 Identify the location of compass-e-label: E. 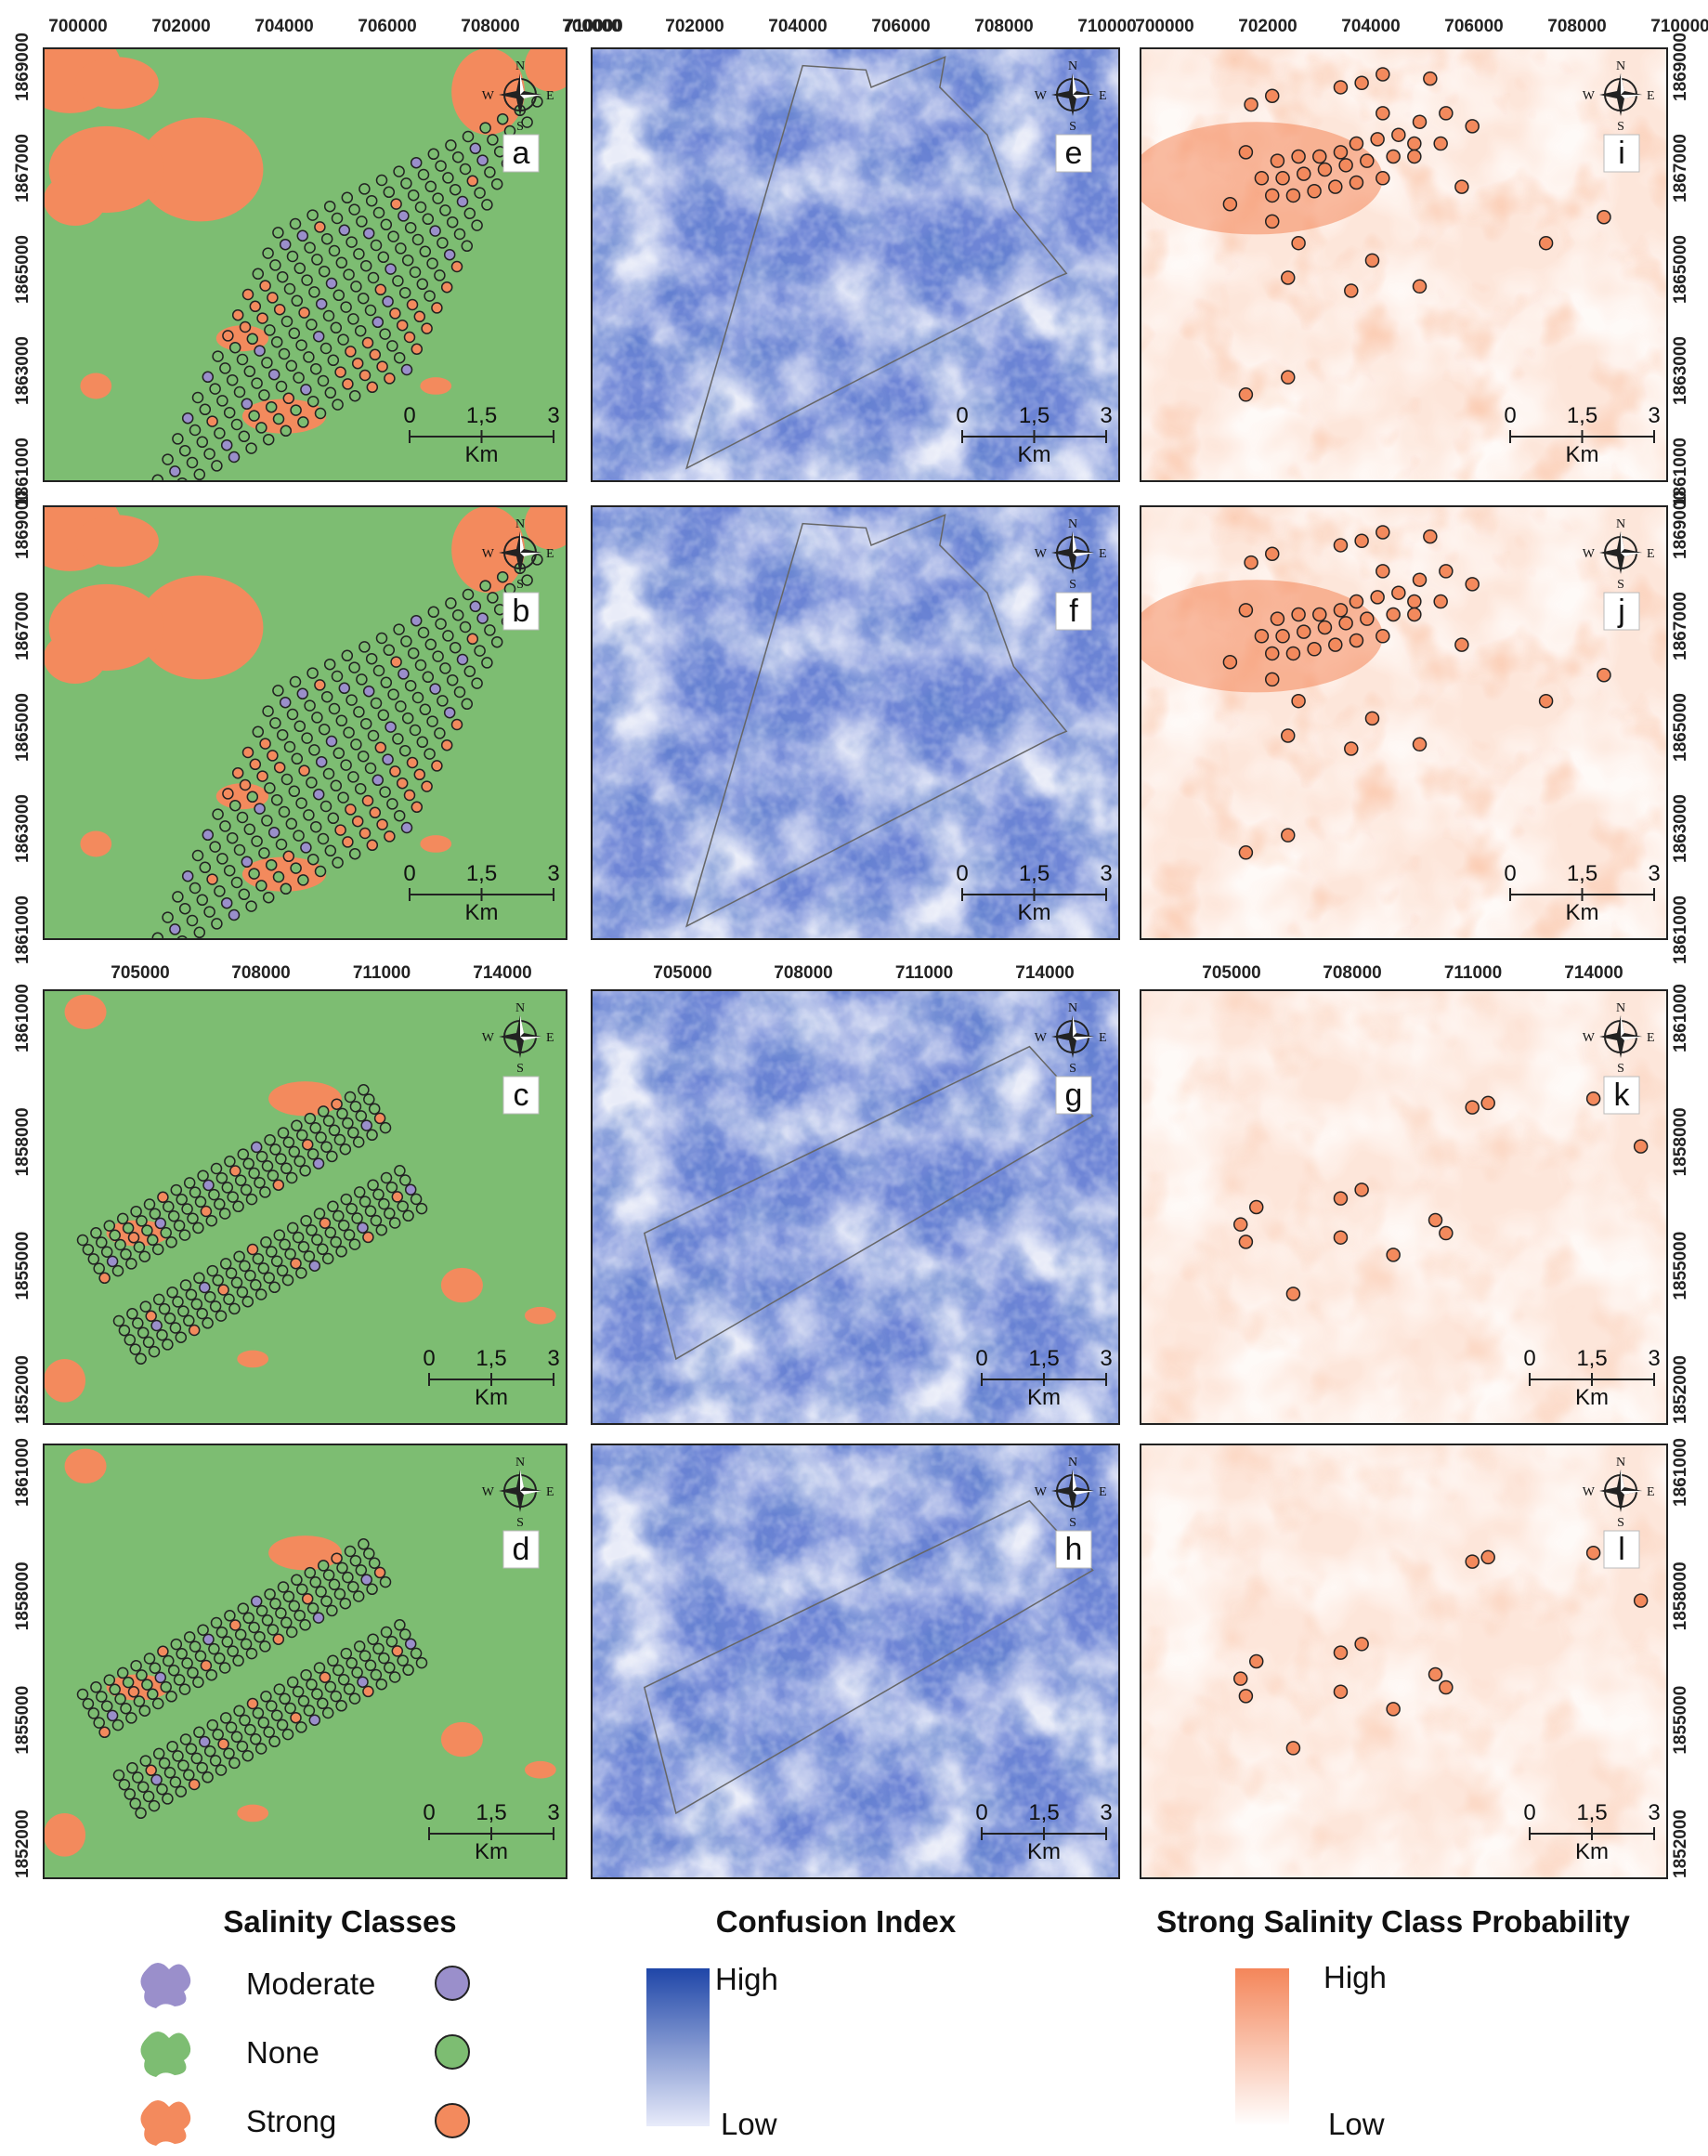
(1103, 96).